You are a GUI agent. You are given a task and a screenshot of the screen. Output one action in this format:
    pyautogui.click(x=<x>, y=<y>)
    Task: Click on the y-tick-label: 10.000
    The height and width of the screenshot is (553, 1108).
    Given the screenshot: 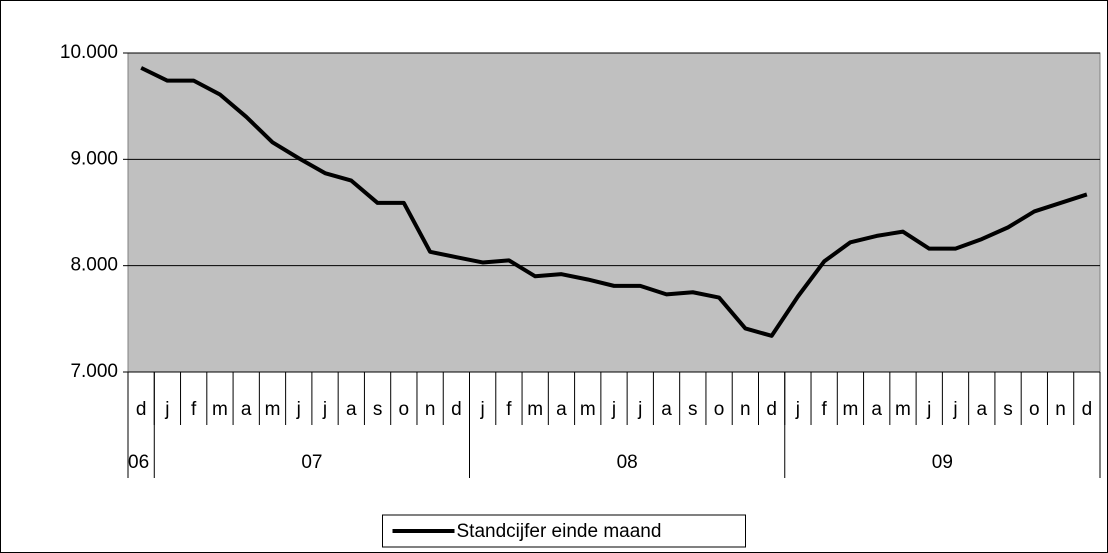 What is the action you would take?
    pyautogui.click(x=89, y=52)
    